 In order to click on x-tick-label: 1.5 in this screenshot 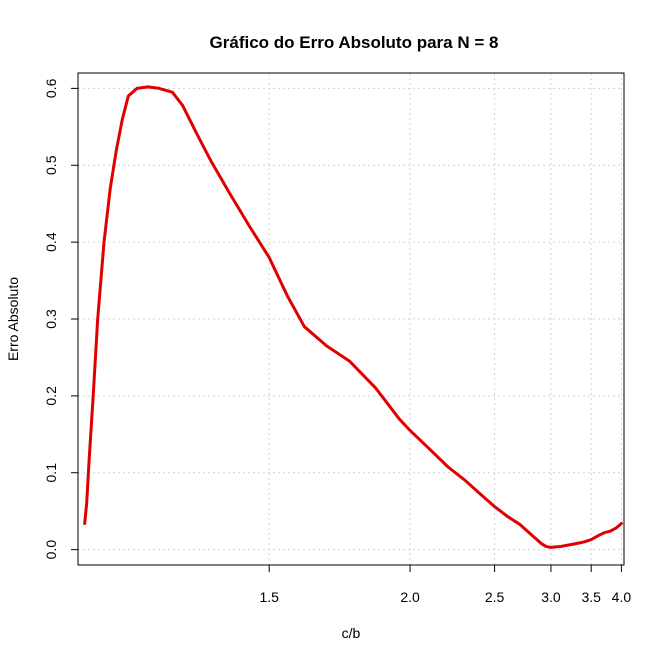, I will do `click(269, 597)`.